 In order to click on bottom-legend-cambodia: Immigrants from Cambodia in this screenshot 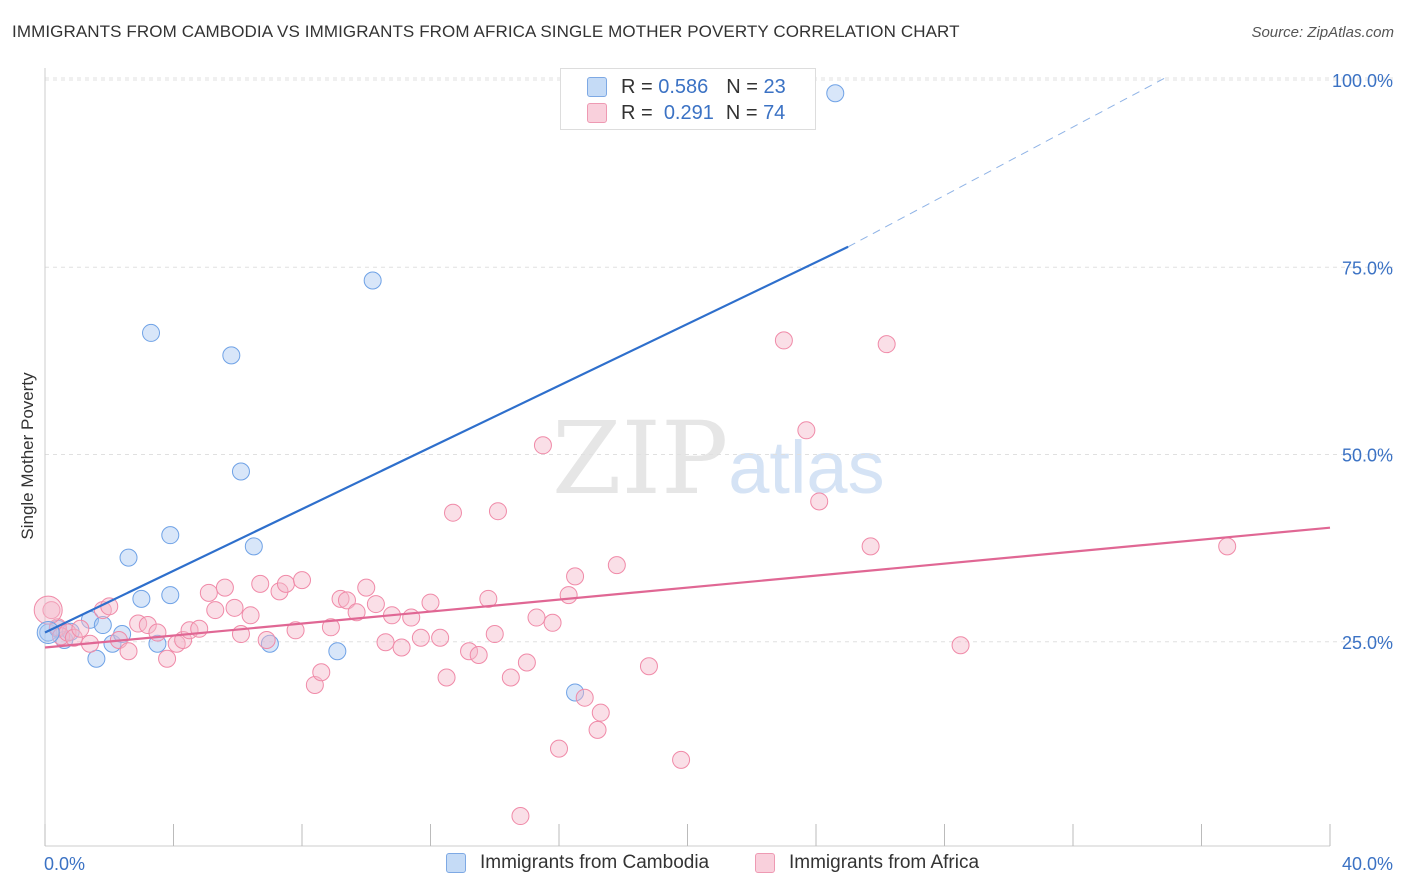, I will do `click(577, 863)`.